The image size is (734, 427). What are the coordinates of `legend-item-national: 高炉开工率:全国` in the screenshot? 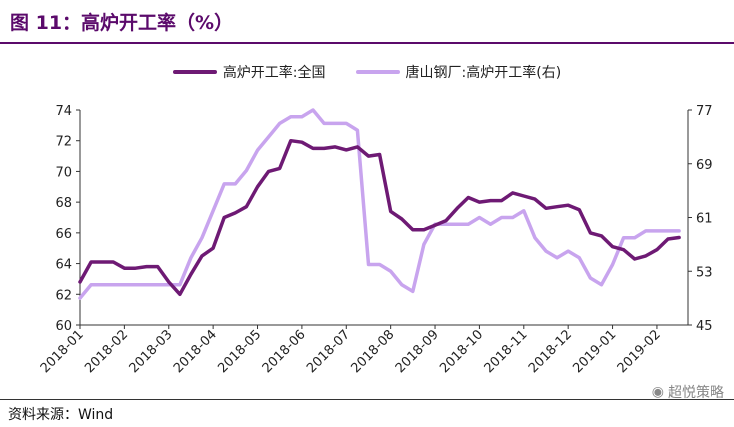 It's located at (249, 72).